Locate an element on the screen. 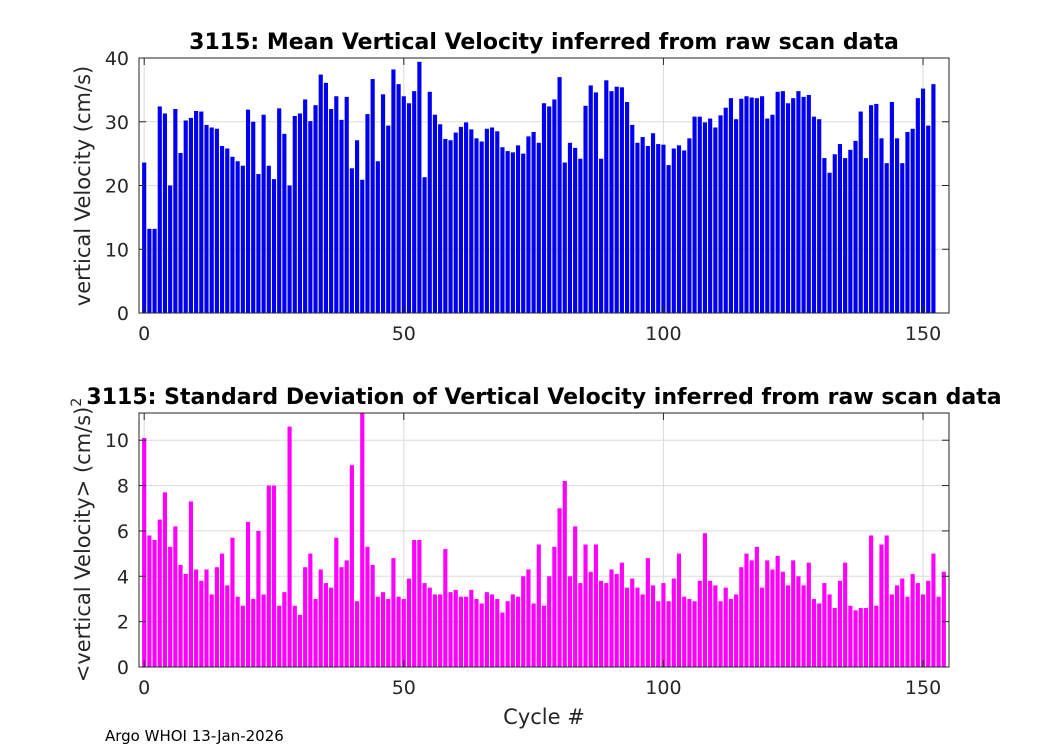 The height and width of the screenshot is (750, 1050). x-tick-label: 50 is located at coordinates (404, 334).